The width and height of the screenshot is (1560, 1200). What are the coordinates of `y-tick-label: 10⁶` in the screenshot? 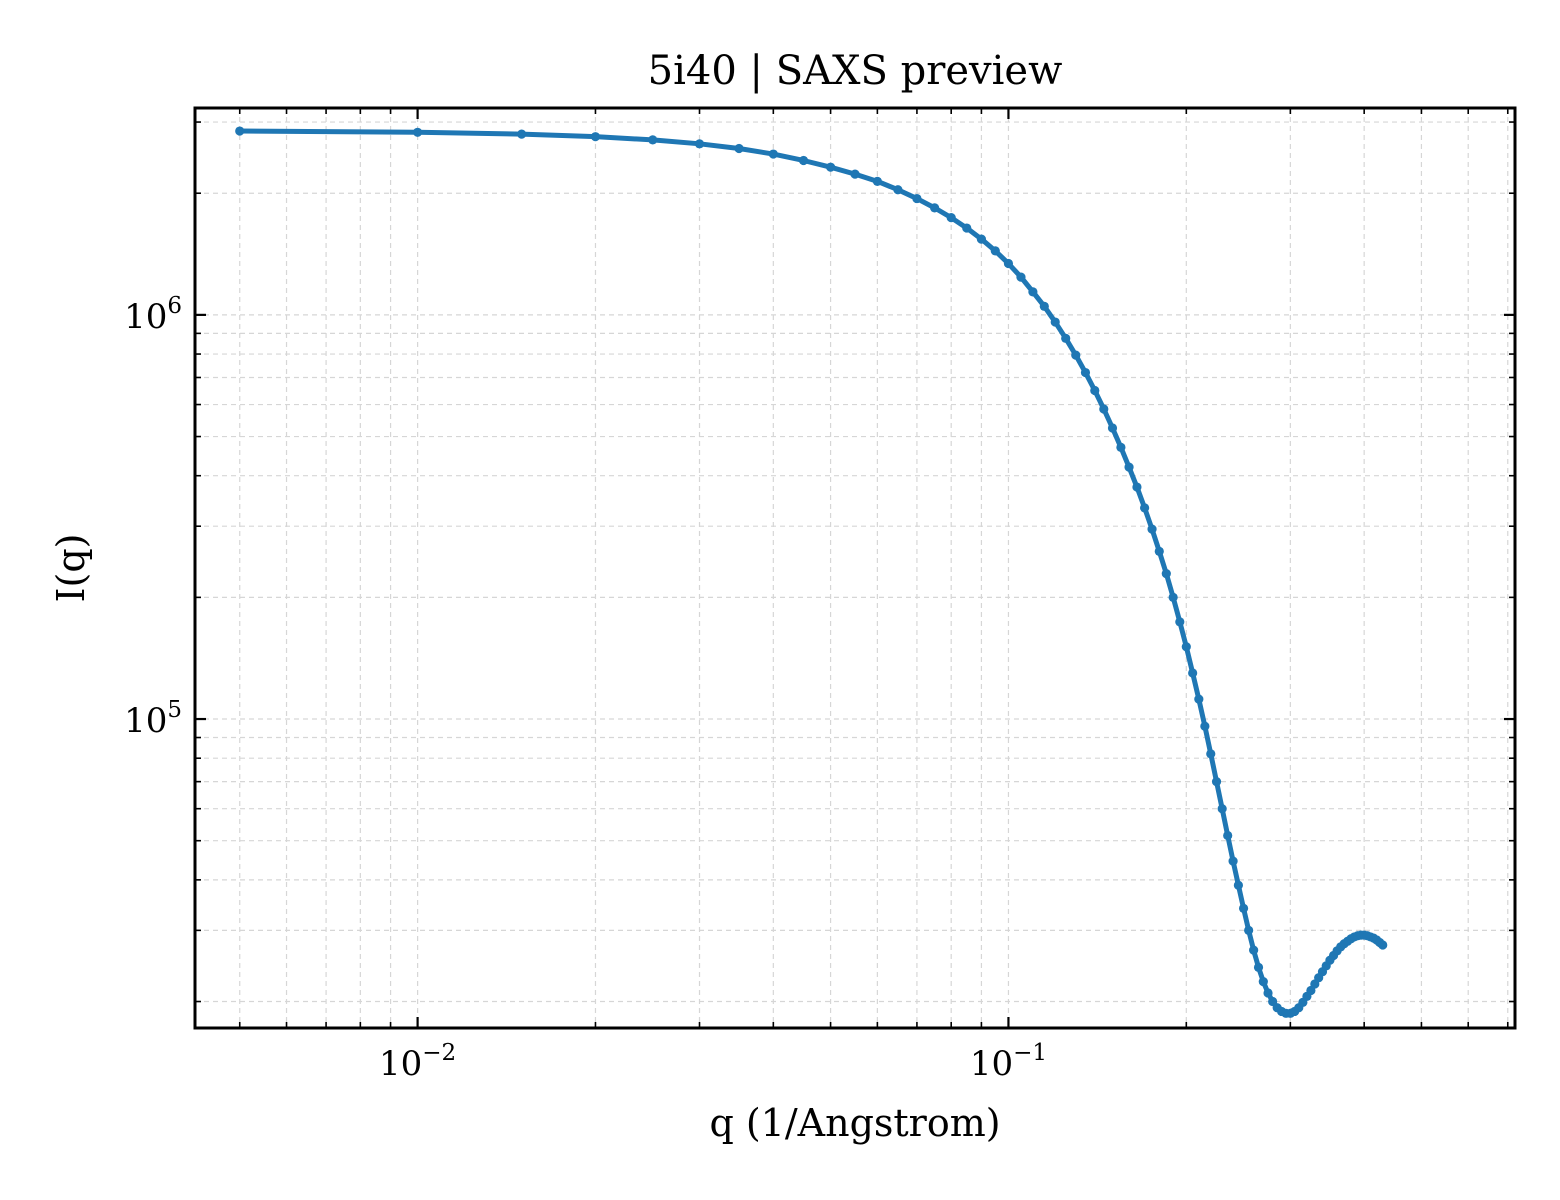 It's located at (153, 315).